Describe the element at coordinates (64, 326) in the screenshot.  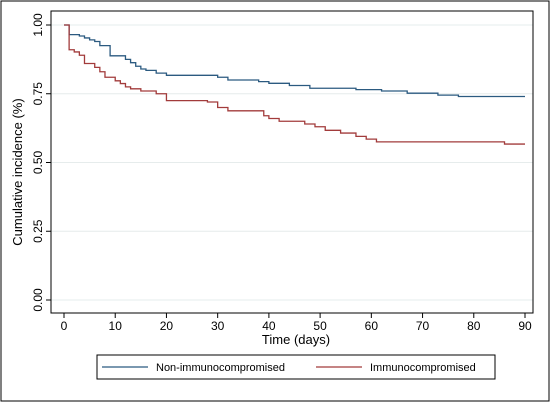
I see `x-tick-label-0: 0` at that location.